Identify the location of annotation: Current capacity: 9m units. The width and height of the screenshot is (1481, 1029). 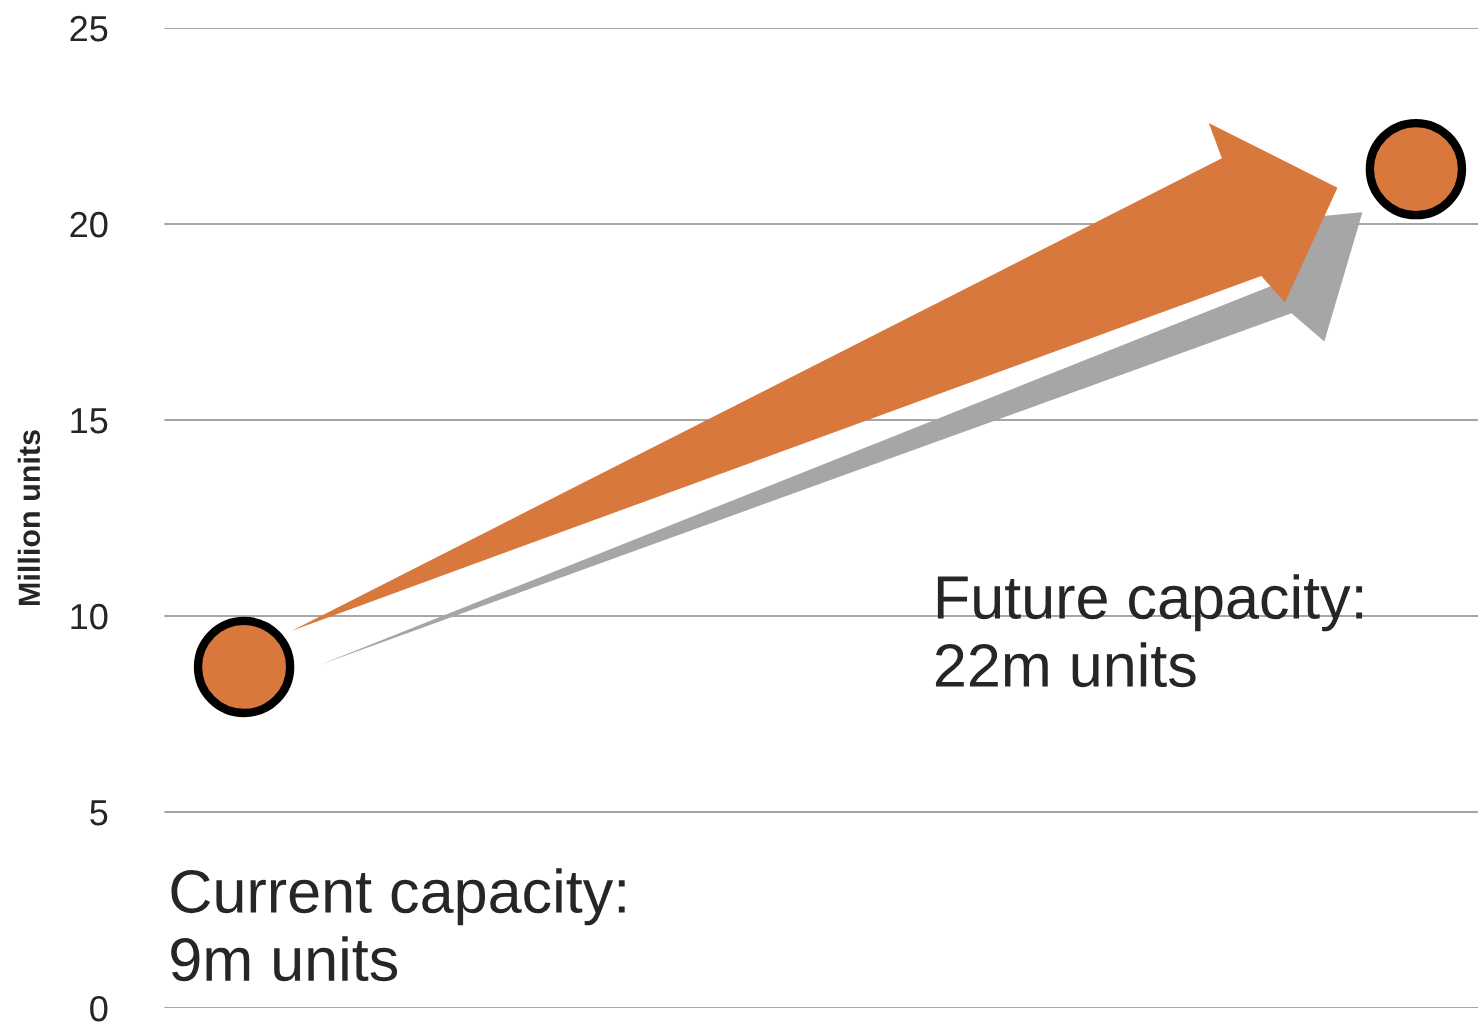
(398, 925).